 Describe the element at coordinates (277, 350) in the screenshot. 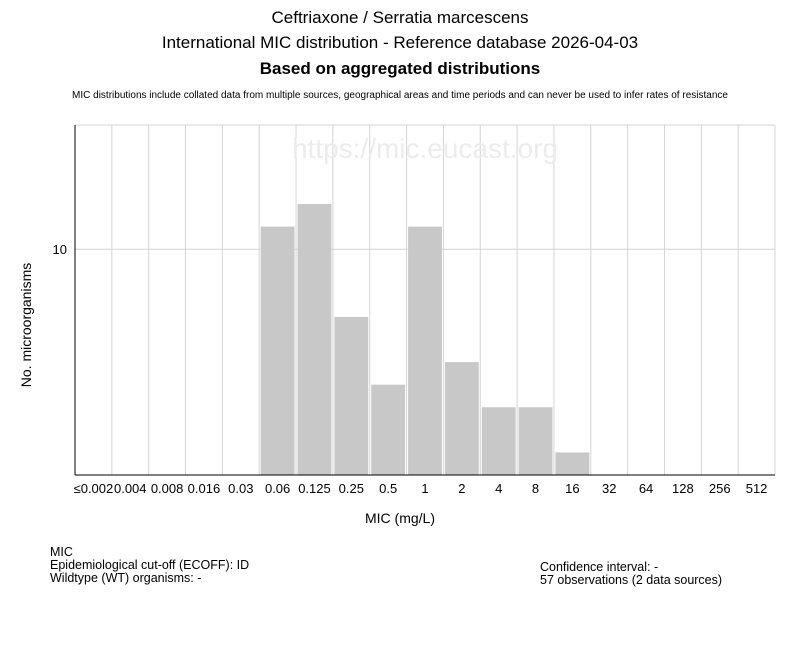

I see `bar-0.06` at that location.